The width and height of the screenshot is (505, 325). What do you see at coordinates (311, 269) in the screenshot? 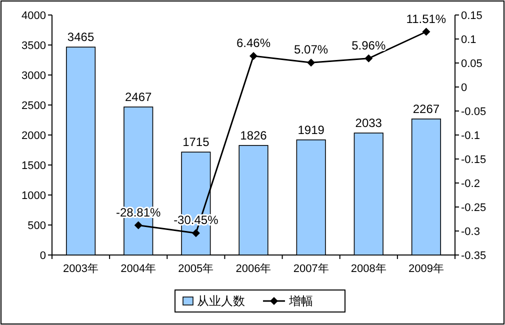
I see `x-tick-label: 2007年` at bounding box center [311, 269].